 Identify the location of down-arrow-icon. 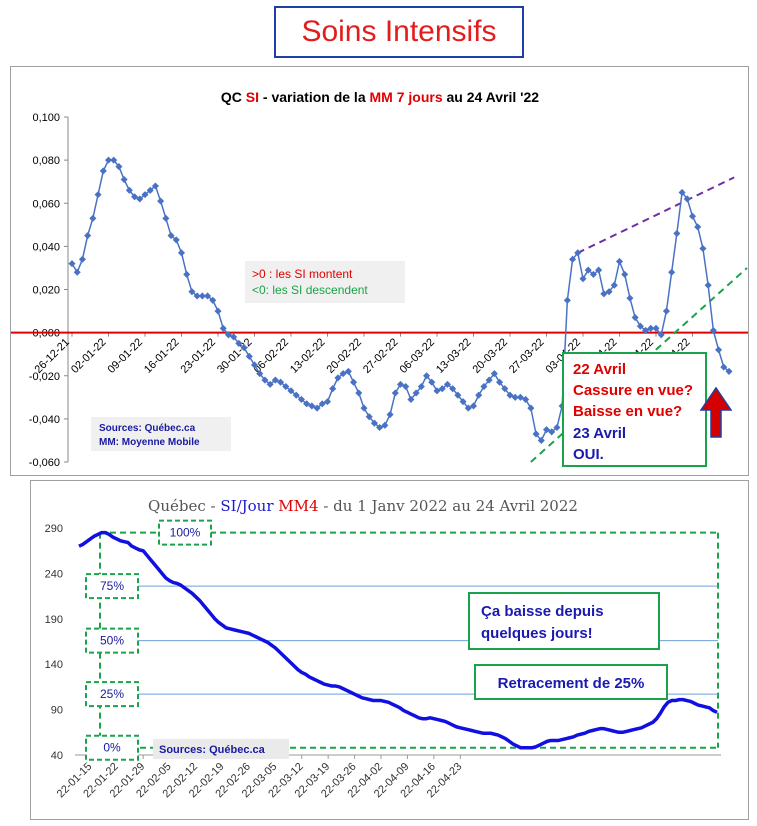
(716, 412).